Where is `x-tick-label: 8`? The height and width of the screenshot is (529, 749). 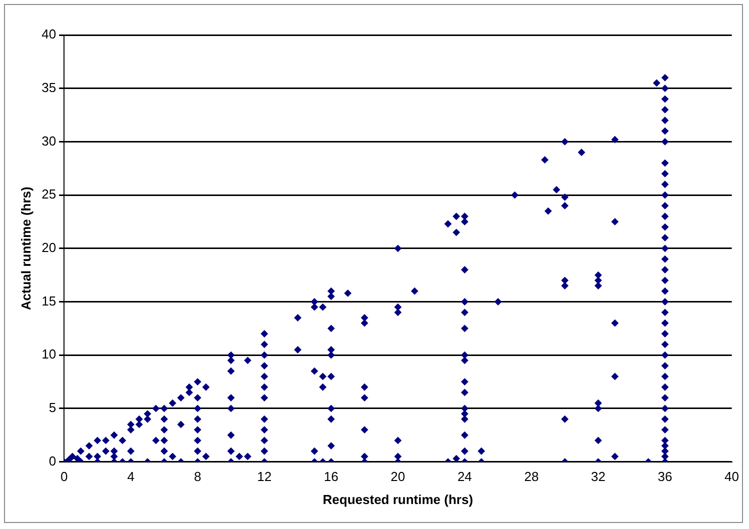 x-tick-label: 8 is located at coordinates (198, 476).